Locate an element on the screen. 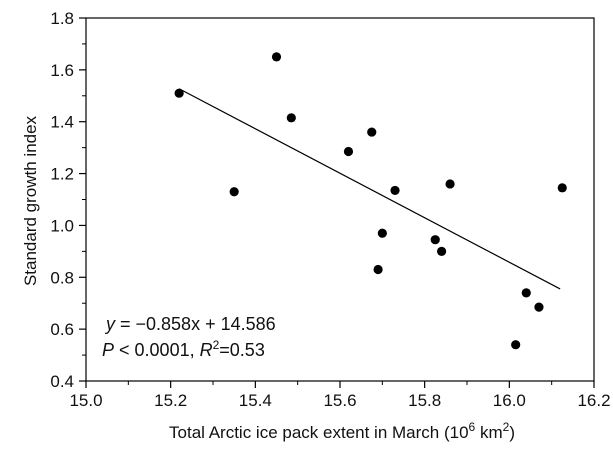 Image resolution: width=613 pixels, height=449 pixels. x-tick-label: 15.8 is located at coordinates (424, 400).